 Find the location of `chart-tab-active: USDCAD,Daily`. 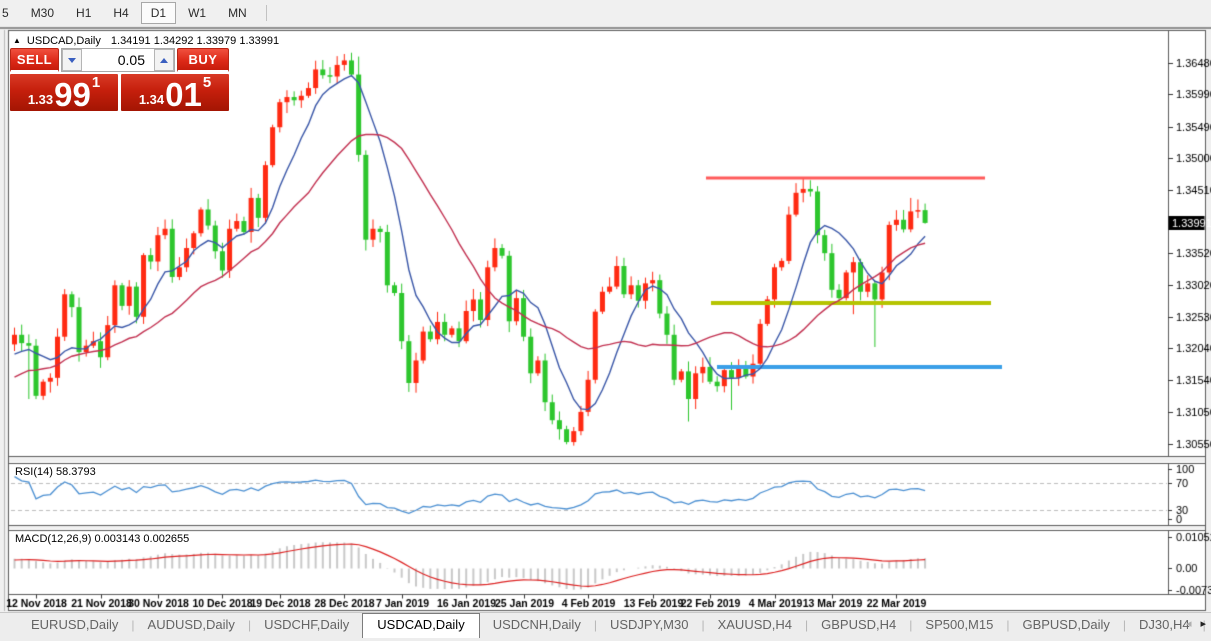

chart-tab-active: USDCAD,Daily is located at coordinates (421, 625).